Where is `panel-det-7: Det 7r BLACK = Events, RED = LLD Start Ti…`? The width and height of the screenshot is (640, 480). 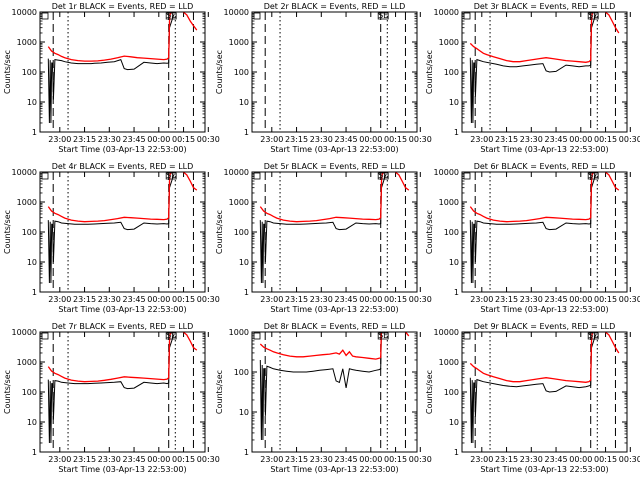 panel-det-7: Det 7r BLACK = Events, RED = LLD Start Ti… is located at coordinates (111, 398).